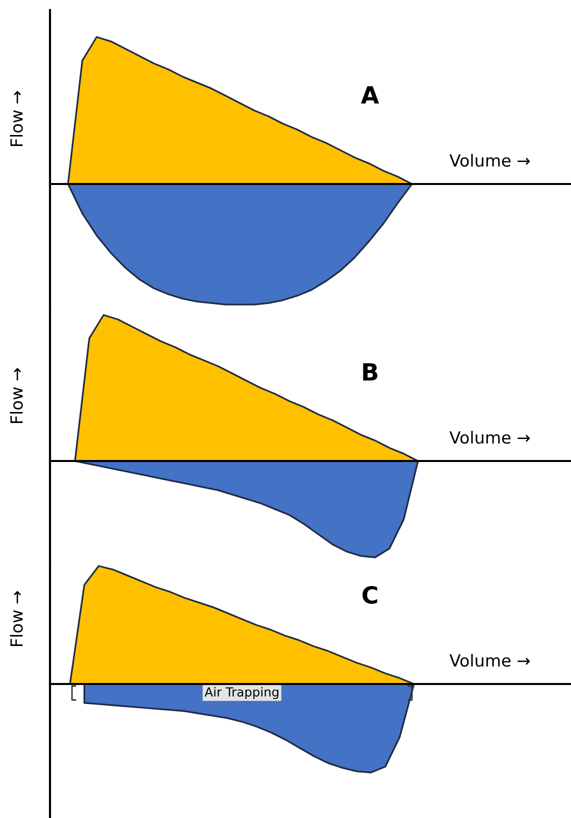  I want to click on text: A, so click(370, 95).